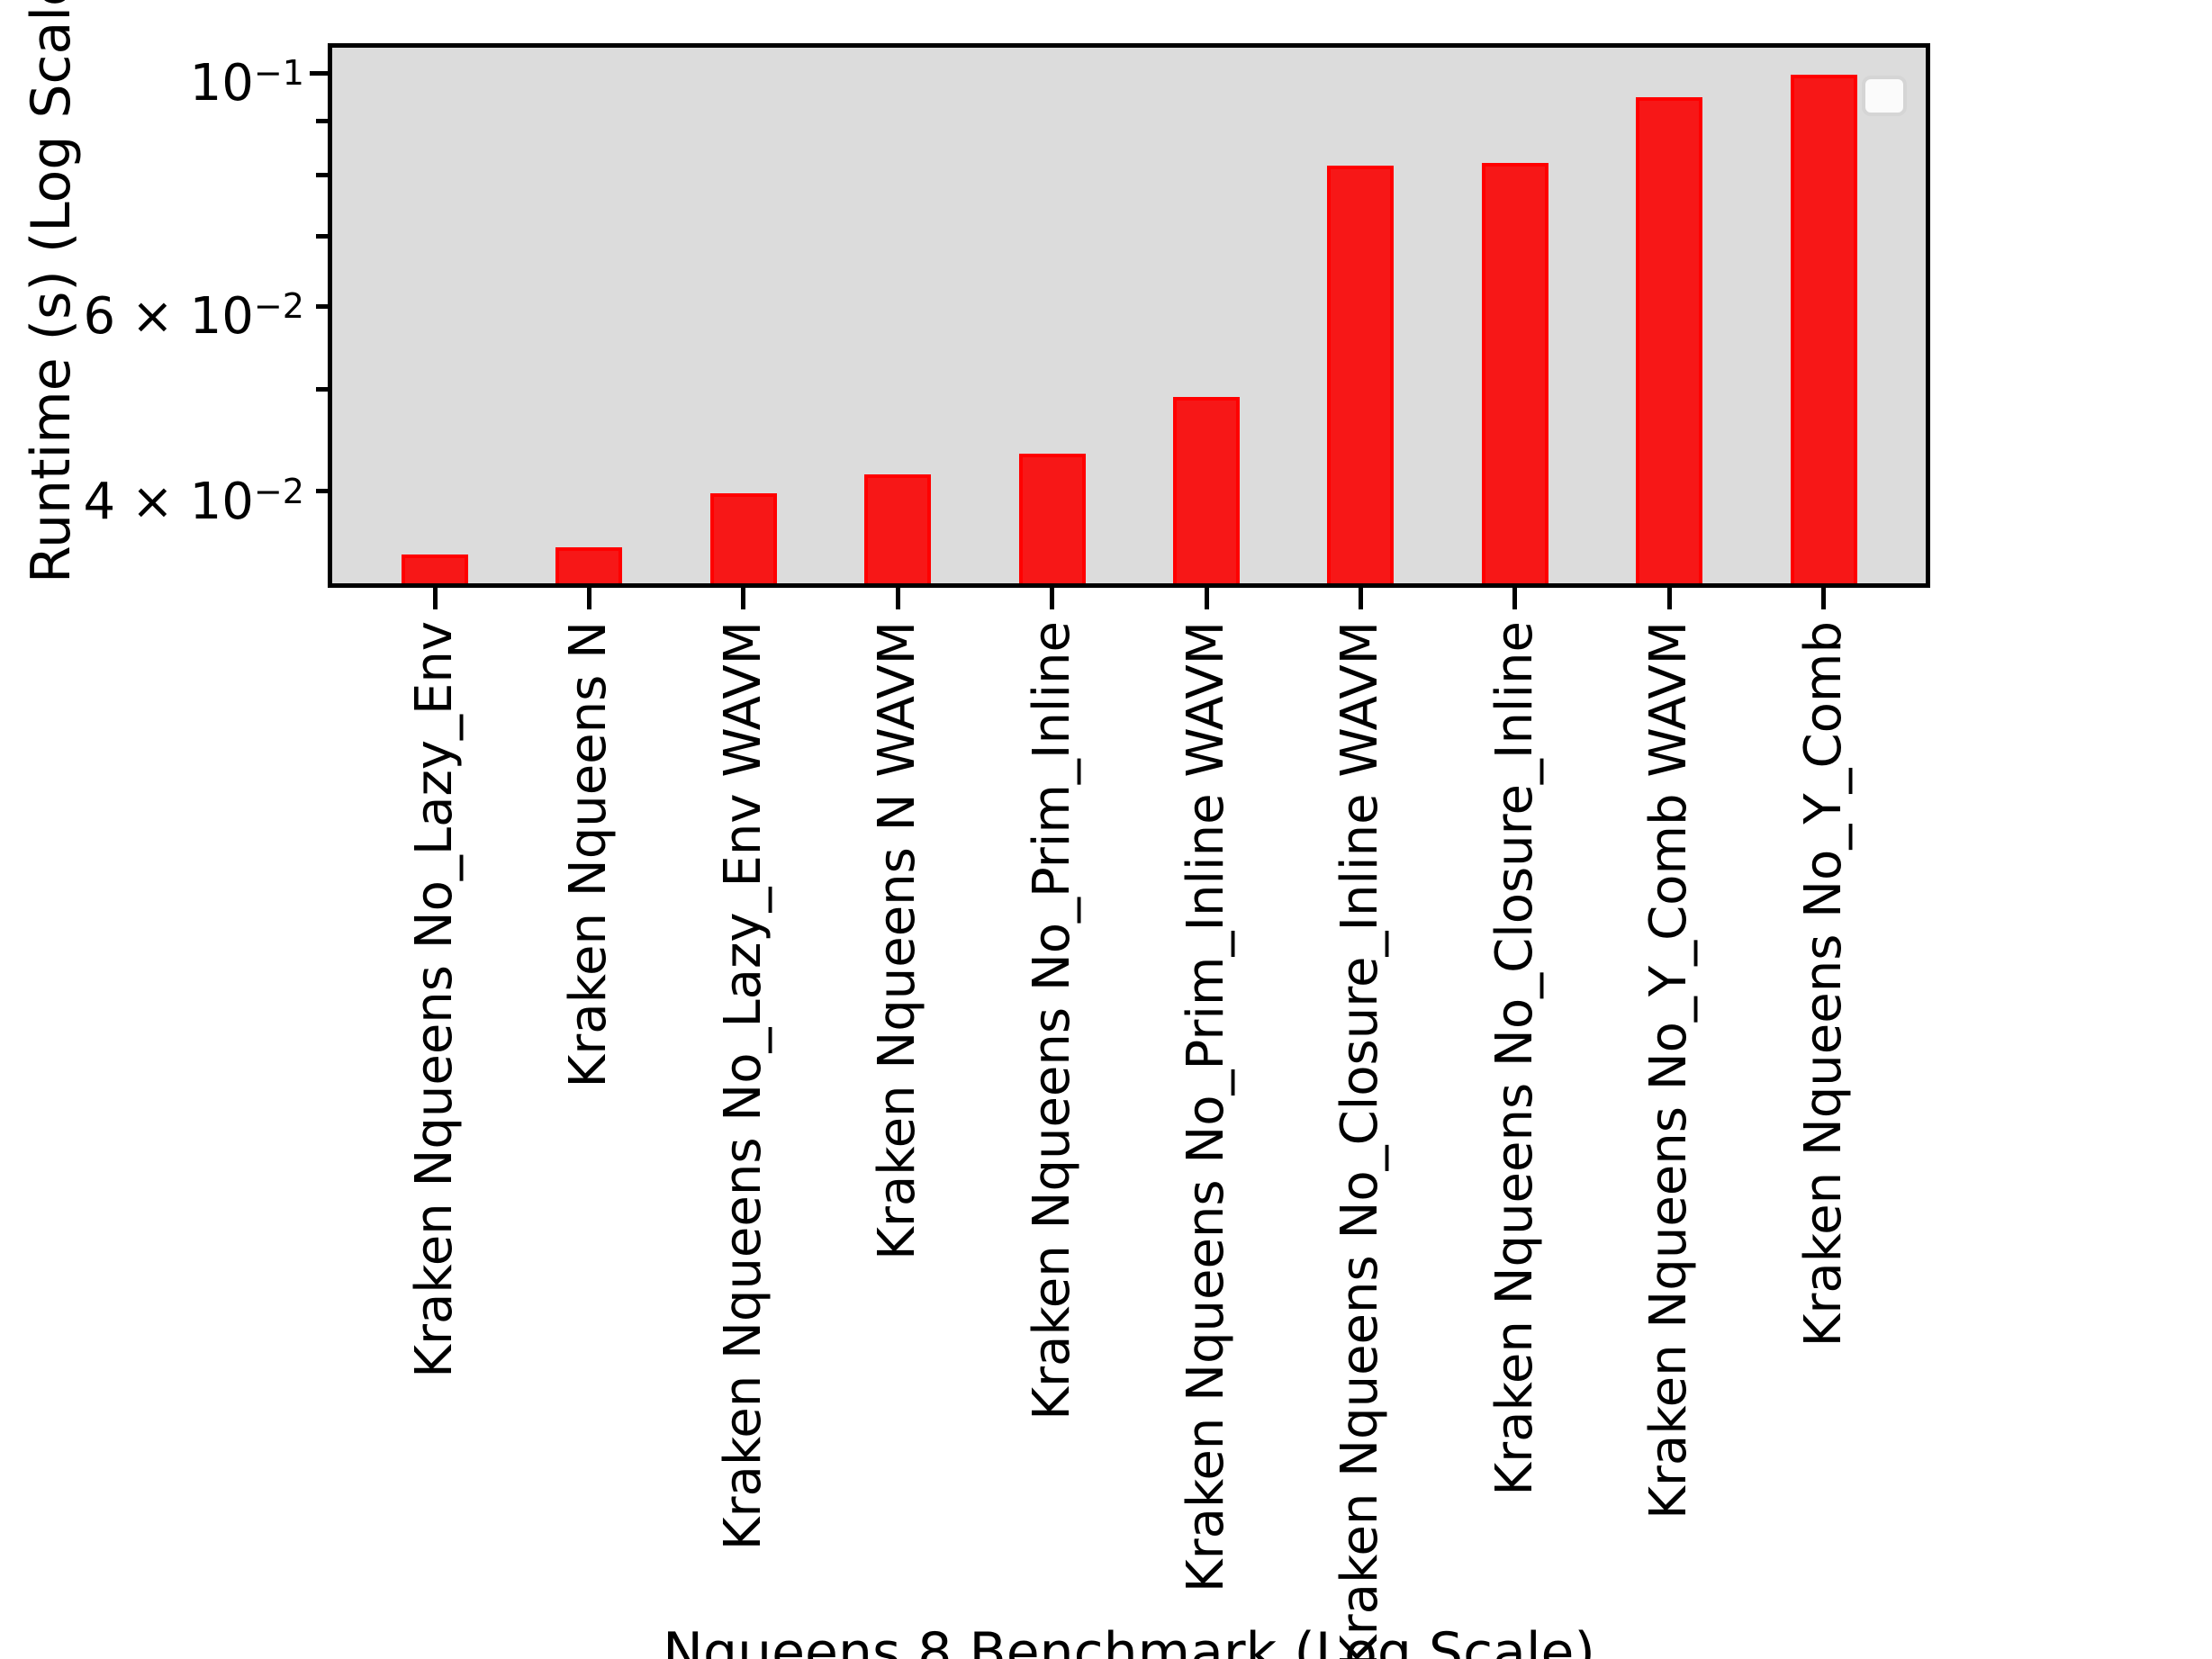 The height and width of the screenshot is (1659, 2212). Describe the element at coordinates (588, 854) in the screenshot. I see `x-tick-label: Kraken Nqueens N` at that location.